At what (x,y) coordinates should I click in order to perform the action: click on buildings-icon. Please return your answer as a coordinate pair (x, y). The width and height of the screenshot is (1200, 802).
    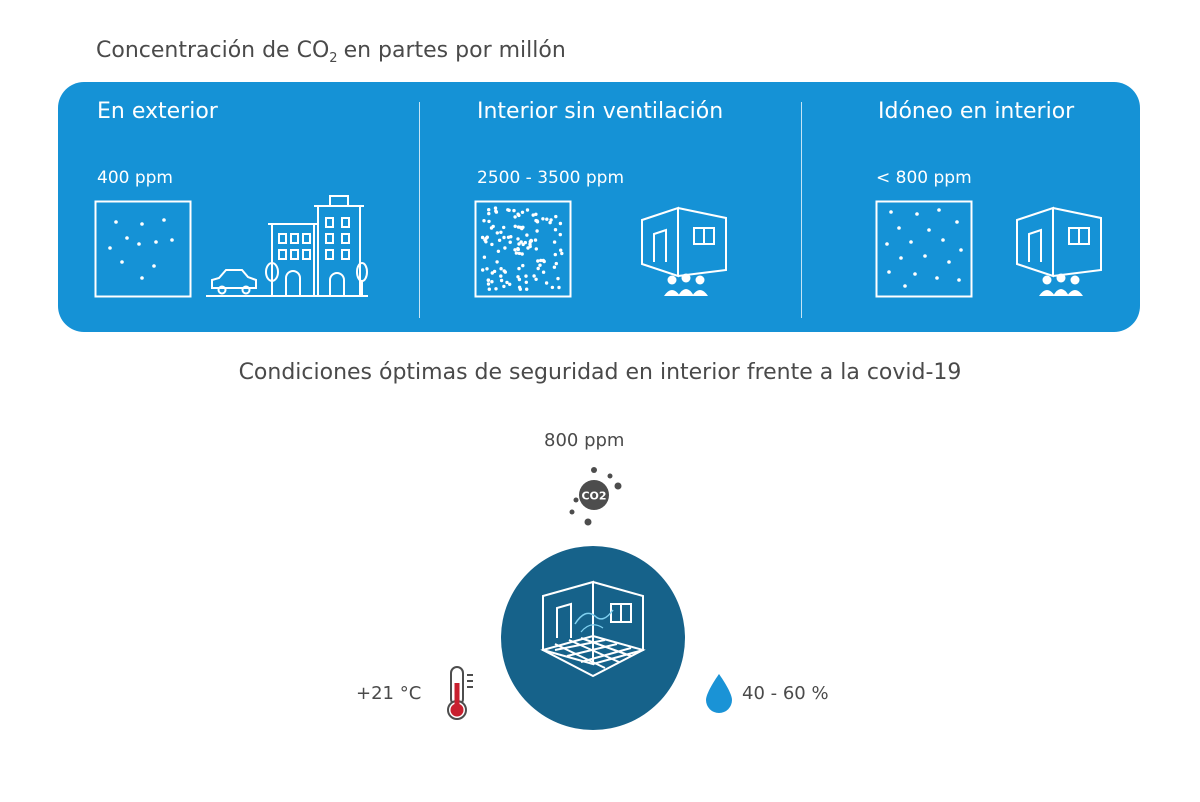
    Looking at the image, I should click on (287, 246).